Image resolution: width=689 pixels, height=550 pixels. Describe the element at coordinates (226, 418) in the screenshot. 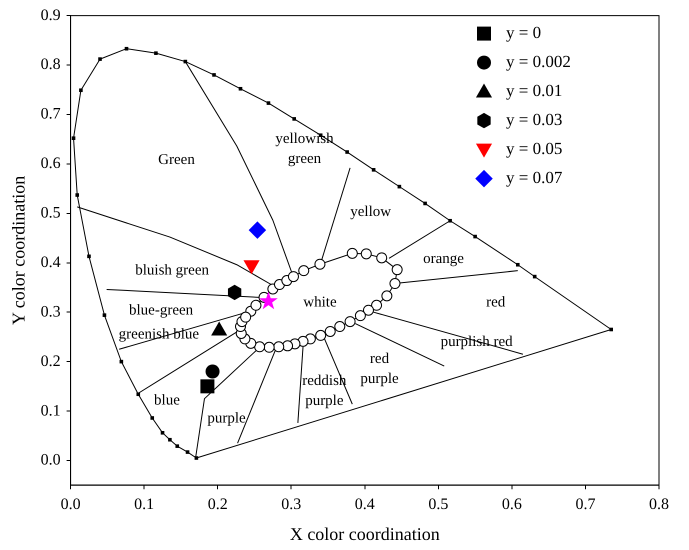

I see `annotation: purple` at that location.